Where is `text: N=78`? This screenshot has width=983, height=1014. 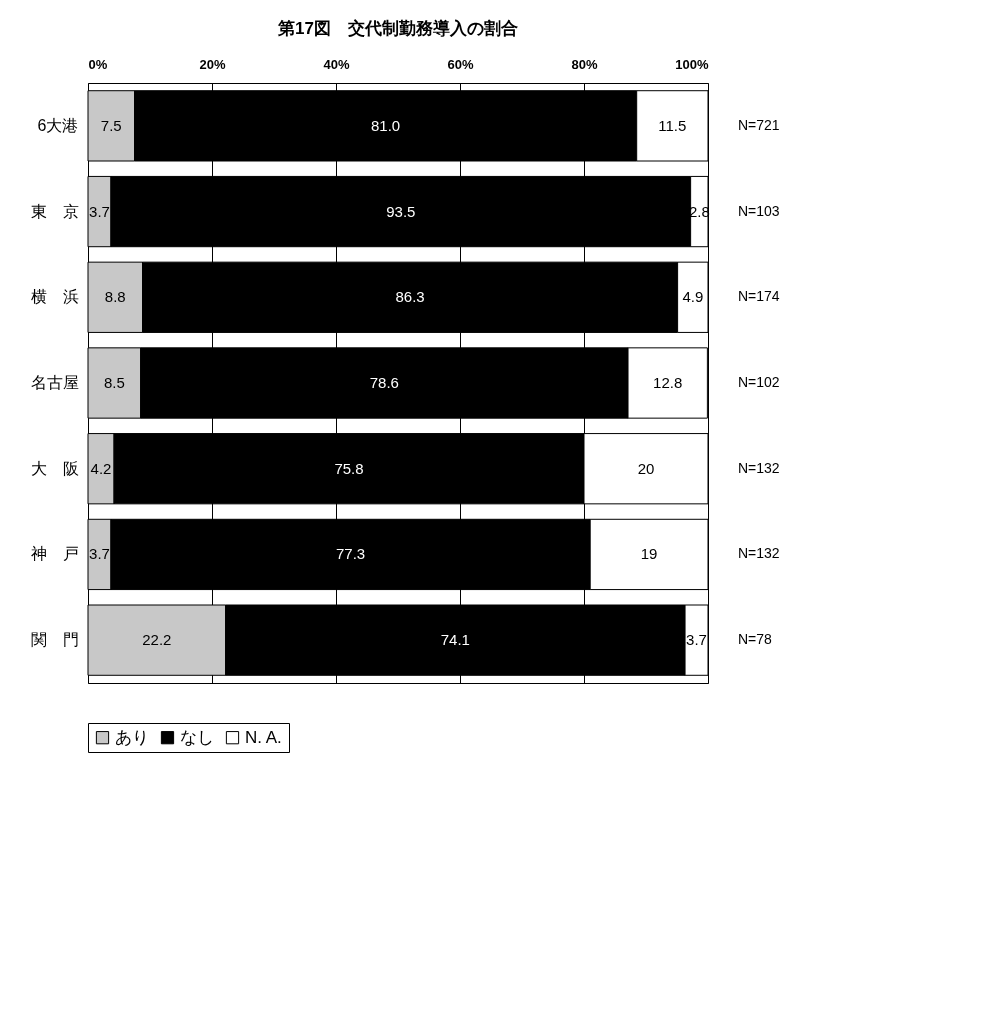
text: N=78 is located at coordinates (755, 639).